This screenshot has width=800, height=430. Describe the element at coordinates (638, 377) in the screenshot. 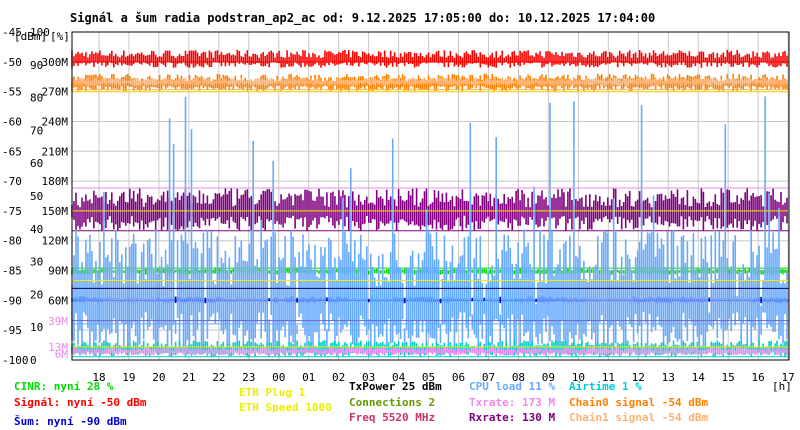

I see `x-tick: 12` at that location.